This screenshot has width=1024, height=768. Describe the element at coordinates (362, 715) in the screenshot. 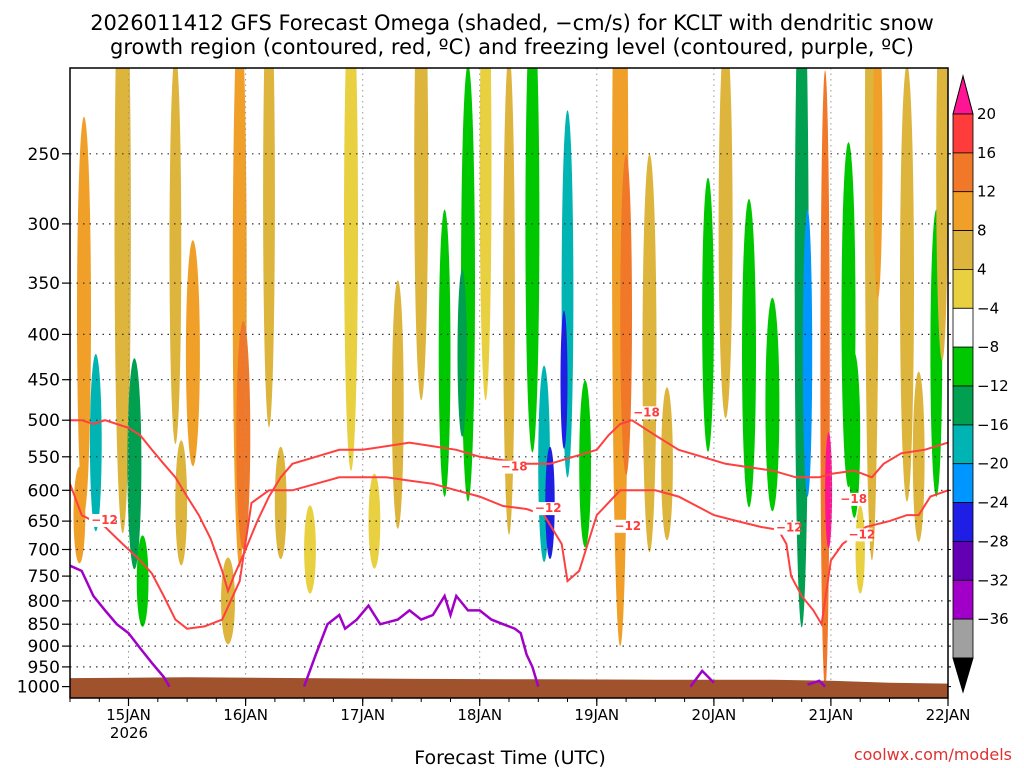

I see `x-tick-label: 17JAN` at that location.